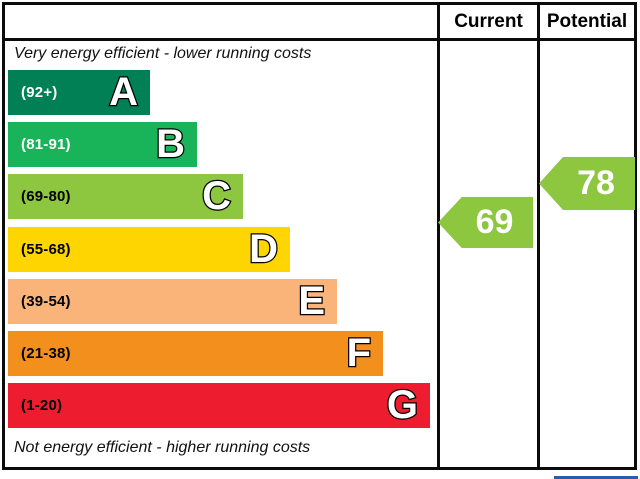  Describe the element at coordinates (438, 236) in the screenshot. I see `current-column-divider` at that location.